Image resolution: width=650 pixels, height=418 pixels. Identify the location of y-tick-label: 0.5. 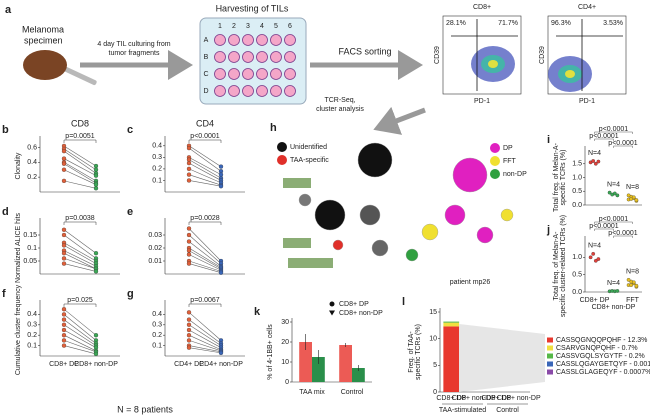
(577, 275).